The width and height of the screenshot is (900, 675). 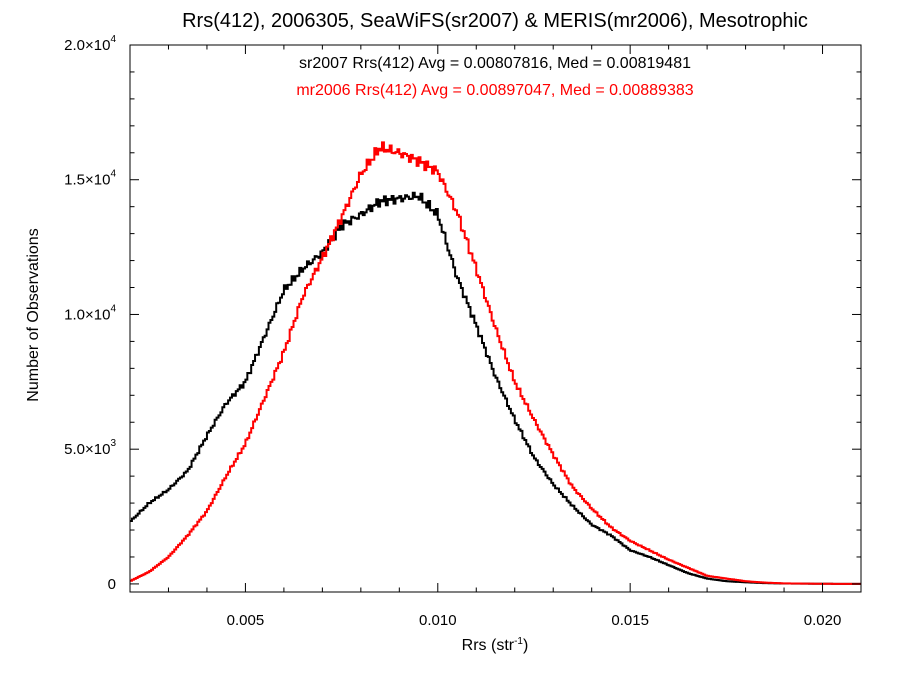 I want to click on y-tick-label: 1.5×10⁴, so click(x=90, y=179).